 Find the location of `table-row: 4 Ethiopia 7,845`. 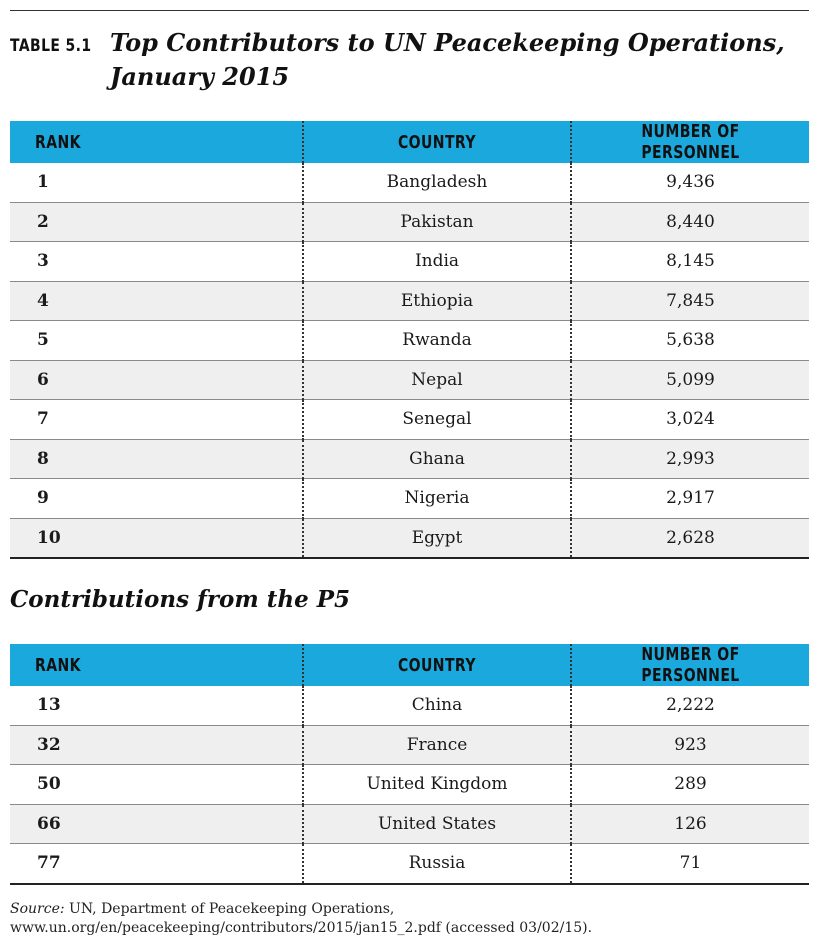

table-row: 4 Ethiopia 7,845 is located at coordinates (409, 300).